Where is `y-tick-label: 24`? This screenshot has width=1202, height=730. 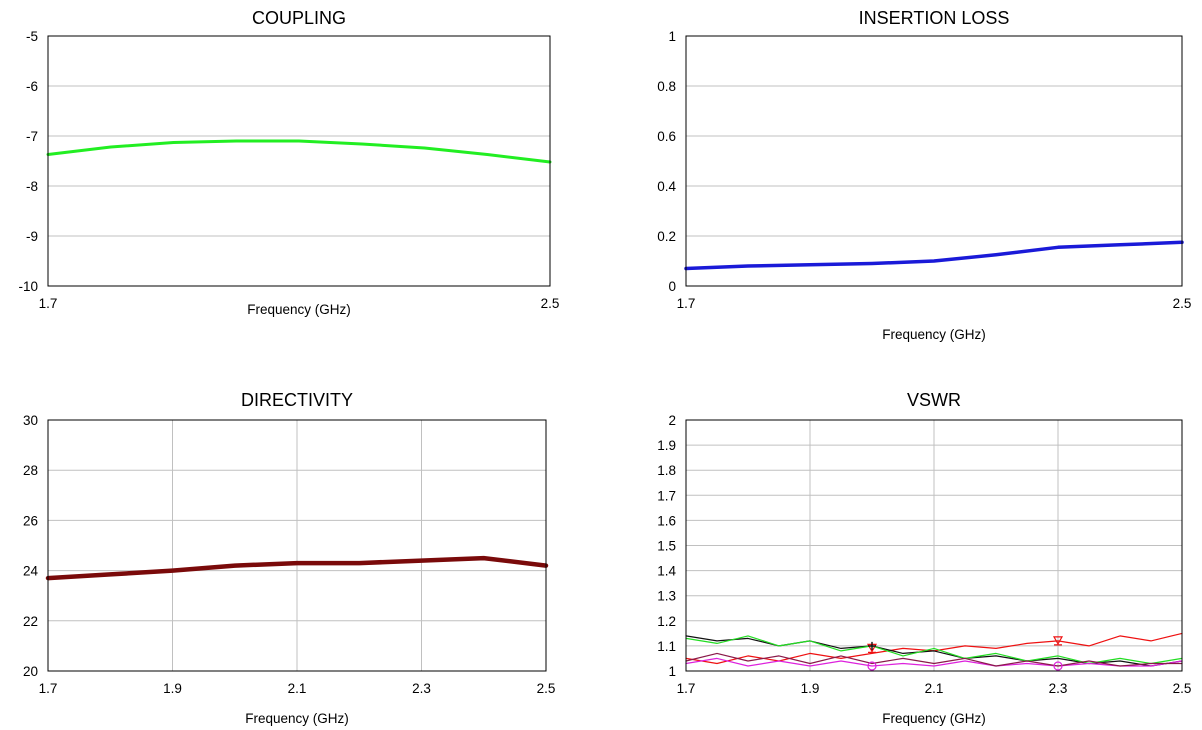 y-tick-label: 24 is located at coordinates (31, 571).